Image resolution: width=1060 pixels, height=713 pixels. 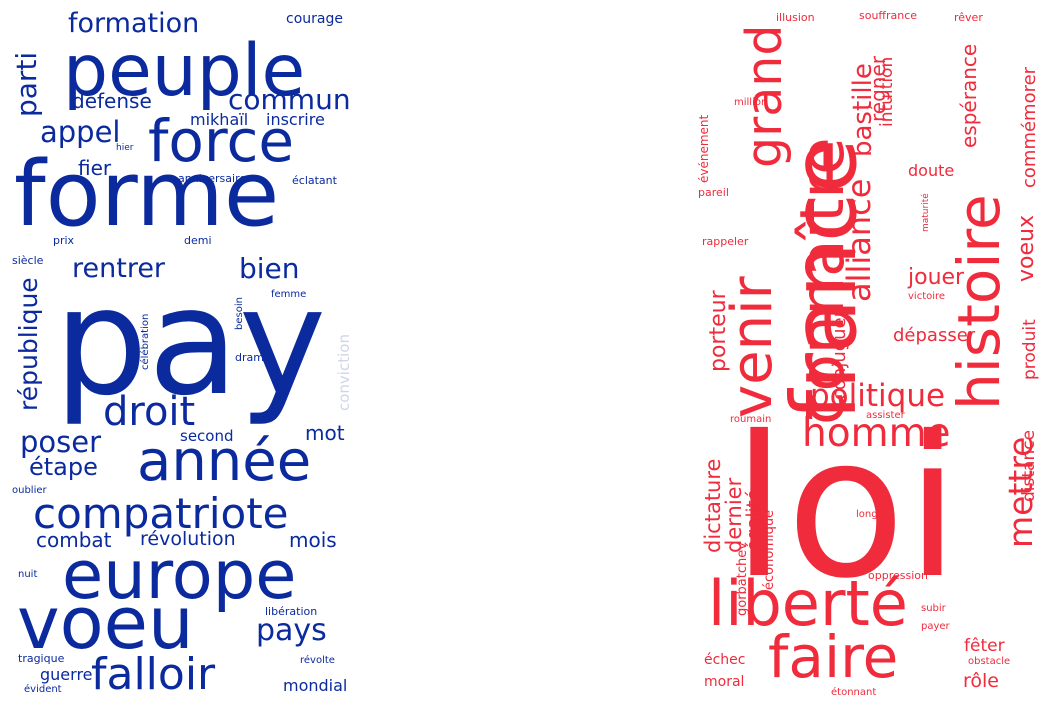 What do you see at coordinates (253, 357) in the screenshot?
I see `word: drame` at bounding box center [253, 357].